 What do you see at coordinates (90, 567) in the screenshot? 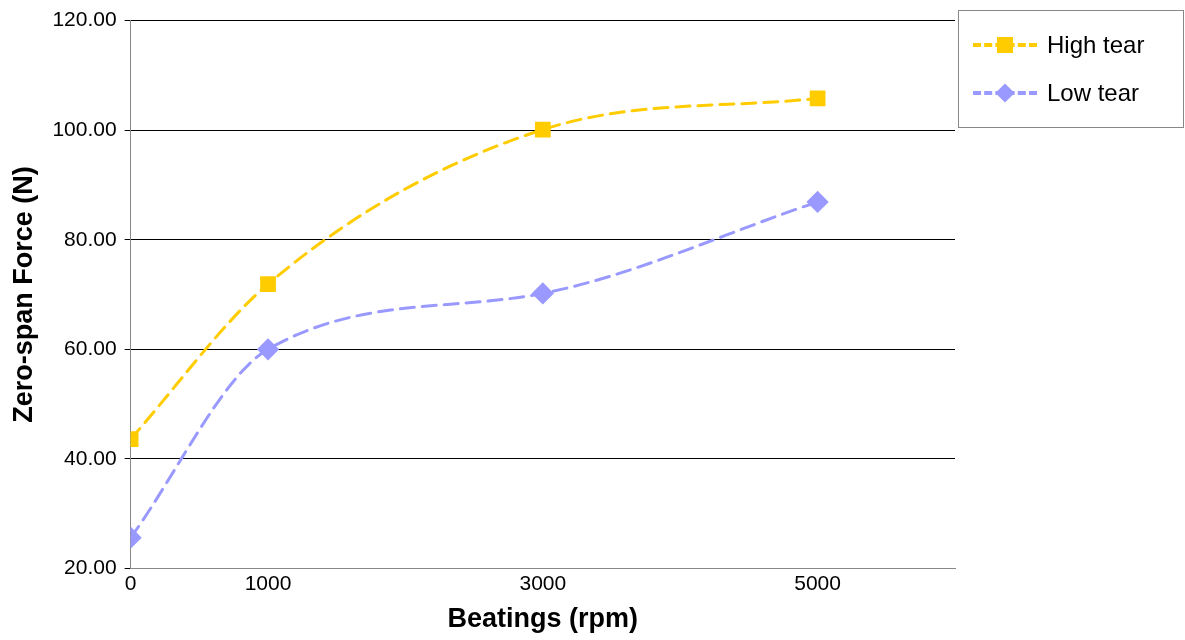
I see `y-tick-label: 20.00` at bounding box center [90, 567].